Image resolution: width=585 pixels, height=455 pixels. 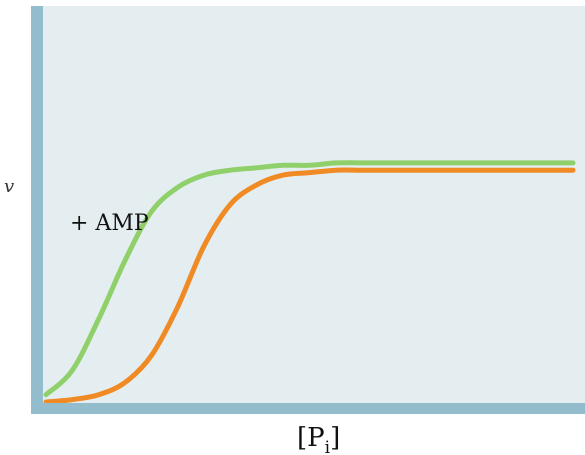 What do you see at coordinates (311, 438) in the screenshot?
I see `x-axis-label-main: [P` at bounding box center [311, 438].